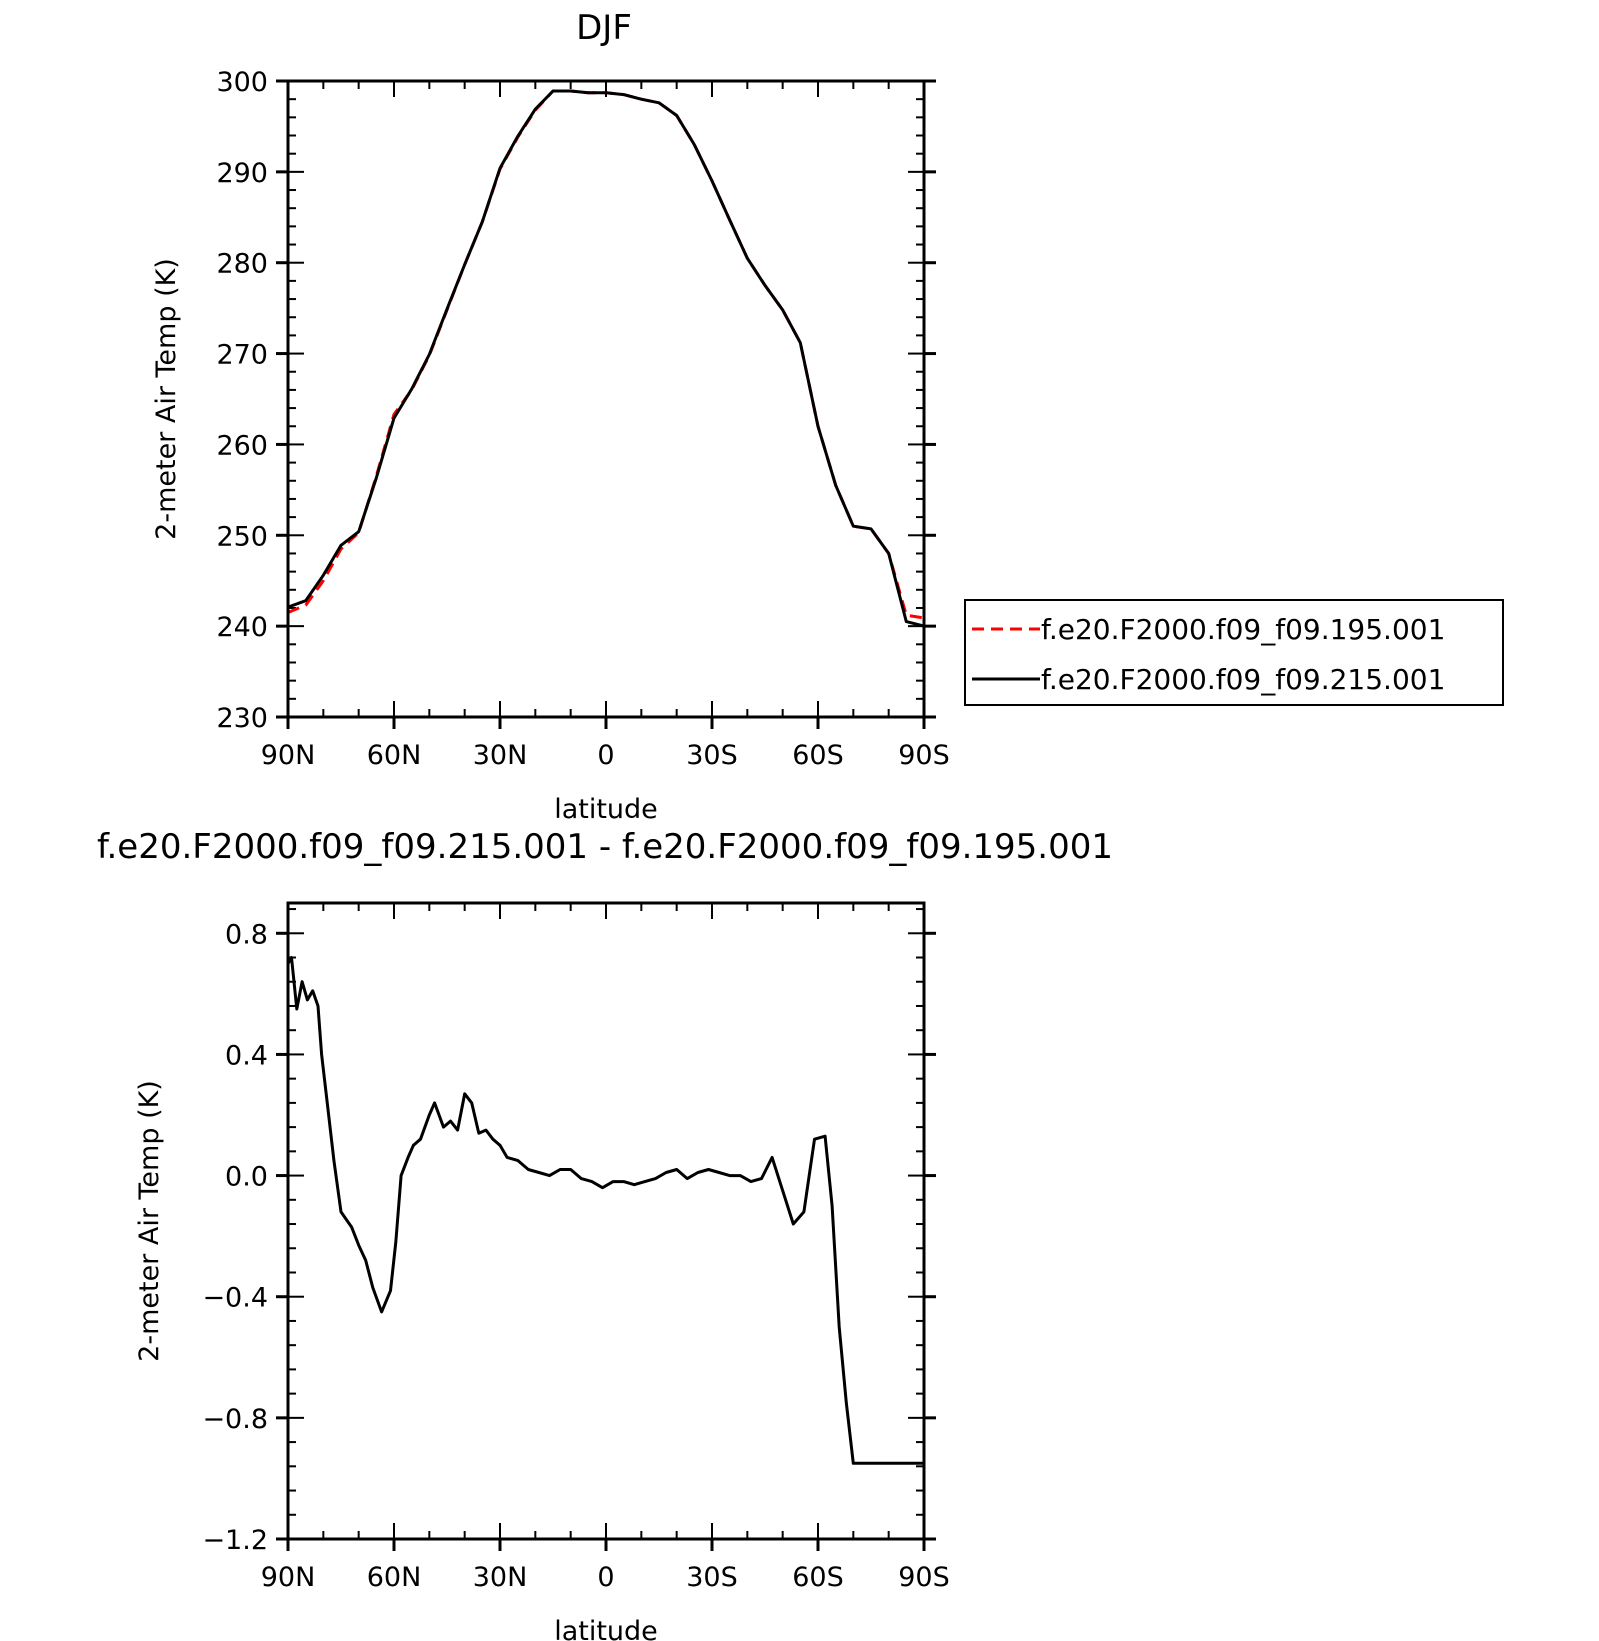 The height and width of the screenshot is (1641, 1599). What do you see at coordinates (235, 1419) in the screenshot?
I see `y-tick-label: −0.8` at bounding box center [235, 1419].